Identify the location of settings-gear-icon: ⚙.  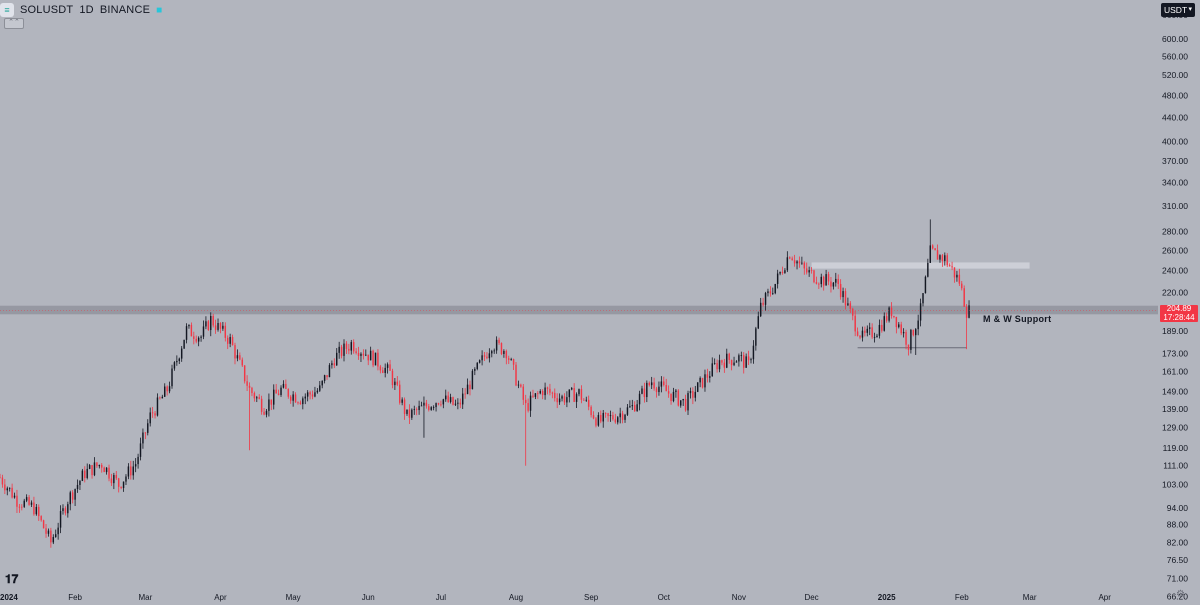
(1180, 594).